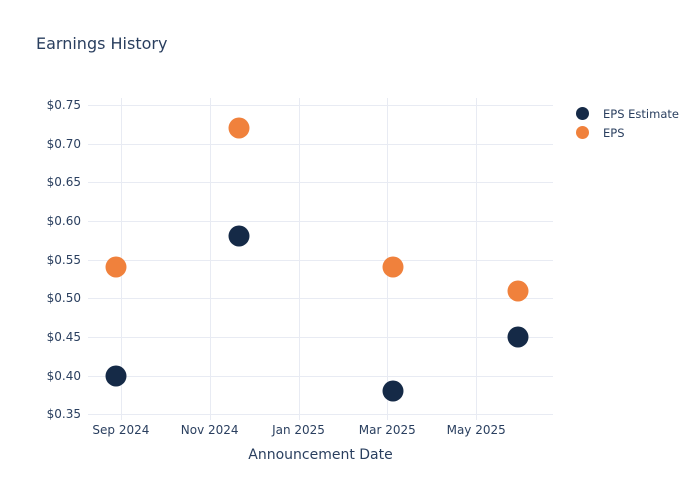 This screenshot has height=500, width=700. What do you see at coordinates (298, 430) in the screenshot?
I see `x-tick-label: Jan 2025` at bounding box center [298, 430].